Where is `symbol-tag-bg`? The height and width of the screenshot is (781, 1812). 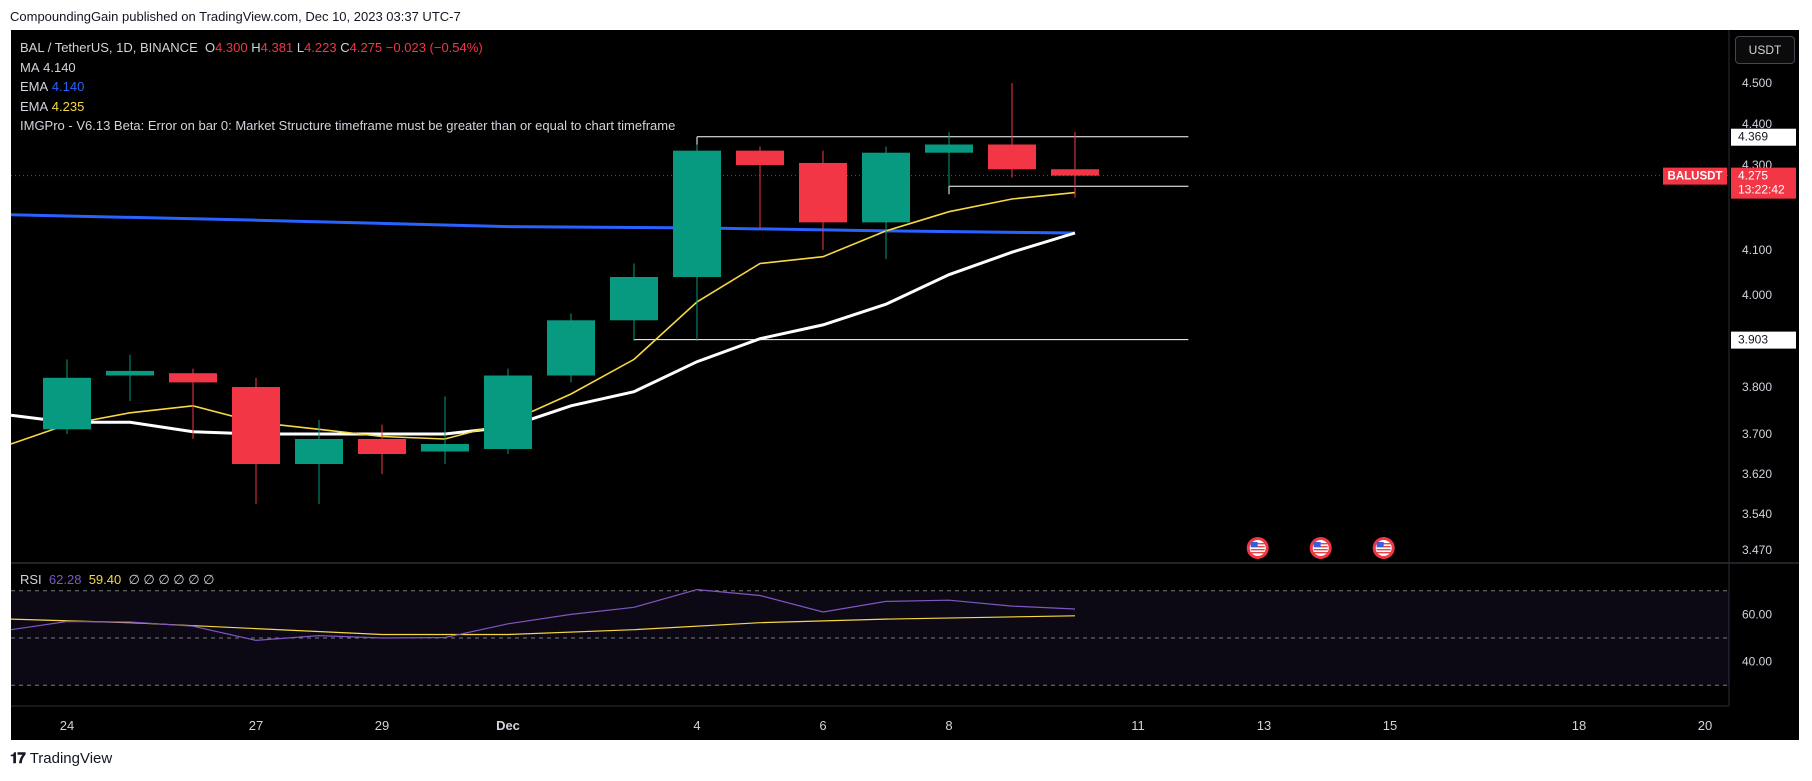
symbol-tag-bg is located at coordinates (1695, 176).